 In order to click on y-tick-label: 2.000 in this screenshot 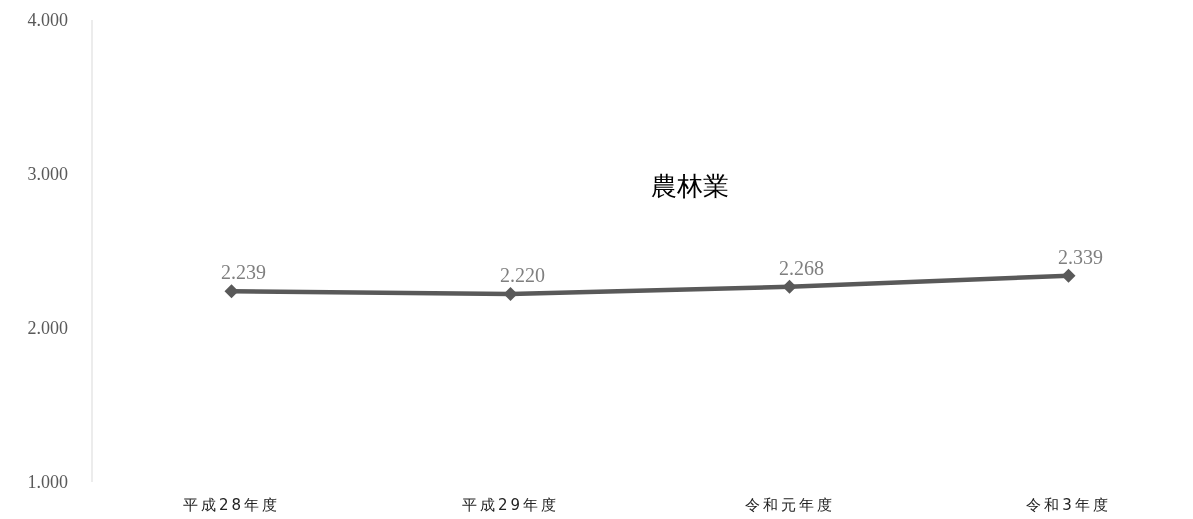, I will do `click(47, 328)`.